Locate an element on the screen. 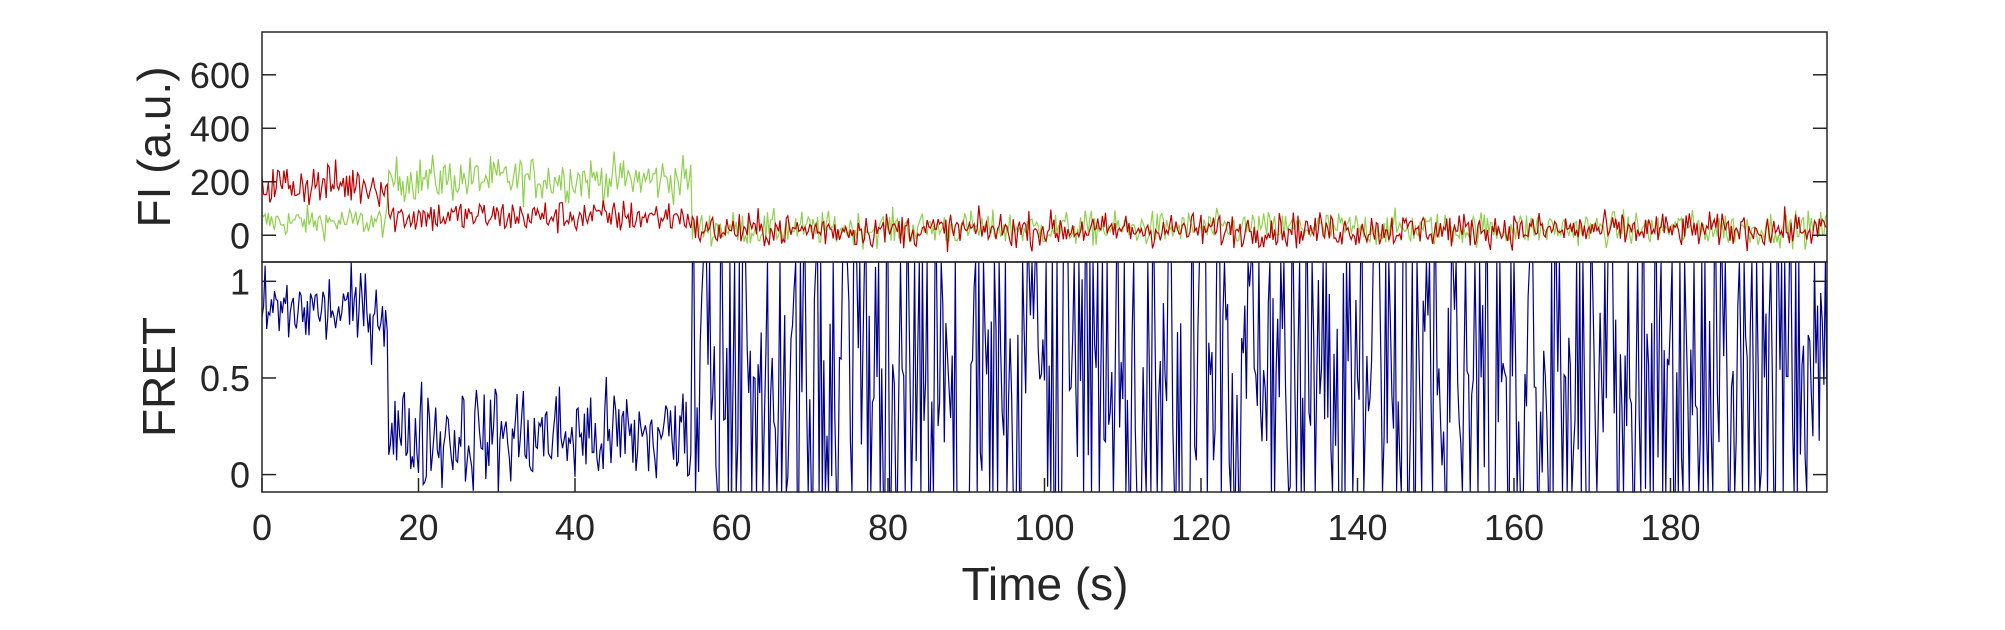 The height and width of the screenshot is (630, 2005). intensity-y-tick-label: 400 is located at coordinates (220, 128).